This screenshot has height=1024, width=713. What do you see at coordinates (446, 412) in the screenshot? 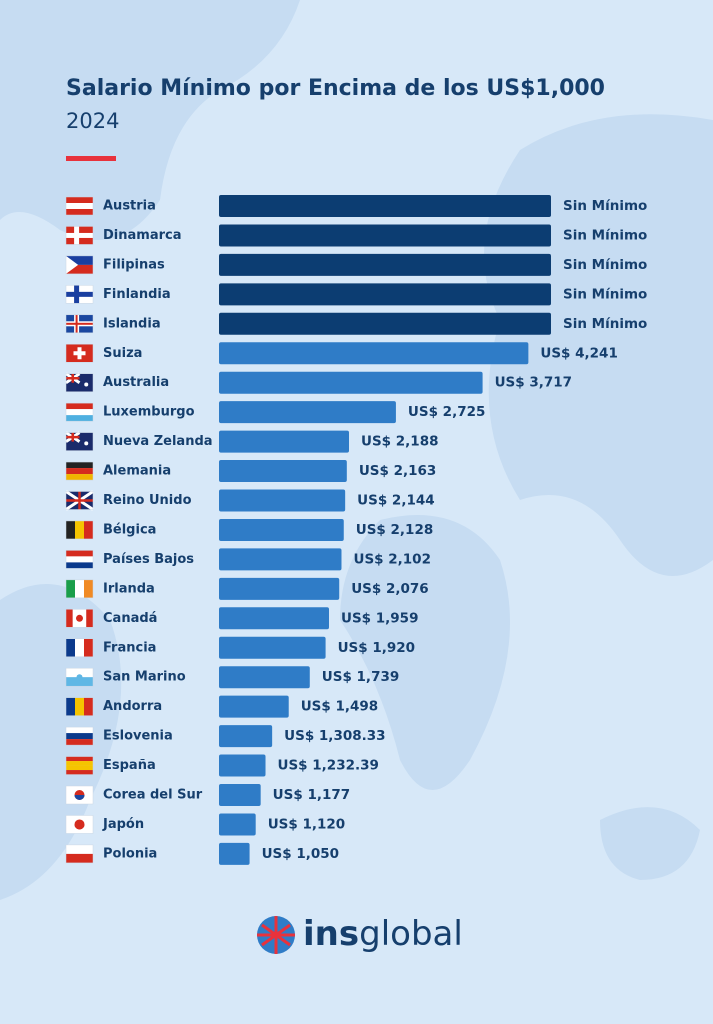
I see `value-label: US$ 2,725` at bounding box center [446, 412].